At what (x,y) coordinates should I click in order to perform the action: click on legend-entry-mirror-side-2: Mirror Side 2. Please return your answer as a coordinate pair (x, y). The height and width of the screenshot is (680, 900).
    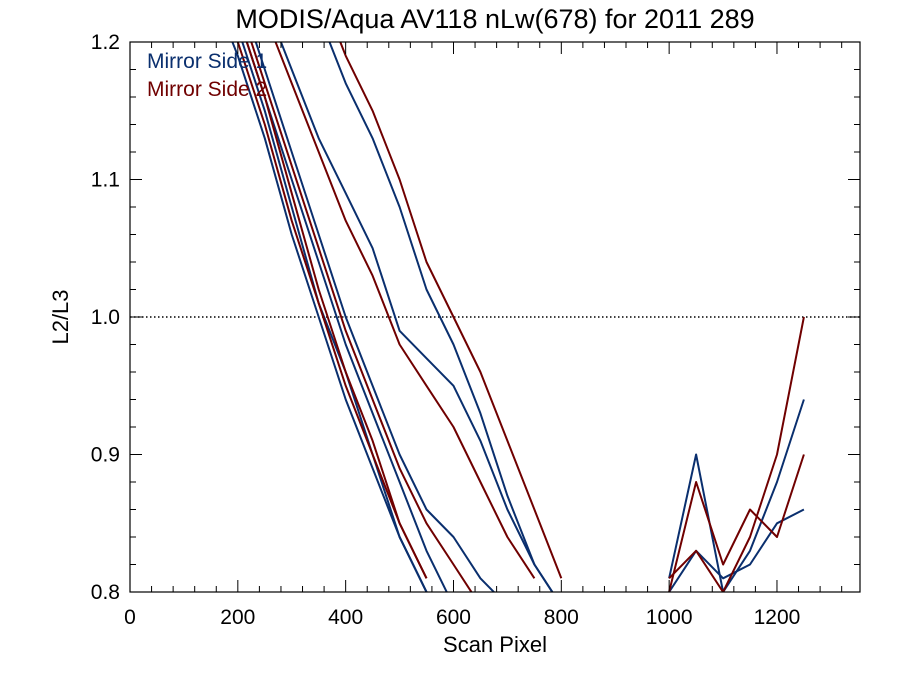
    Looking at the image, I should click on (207, 89).